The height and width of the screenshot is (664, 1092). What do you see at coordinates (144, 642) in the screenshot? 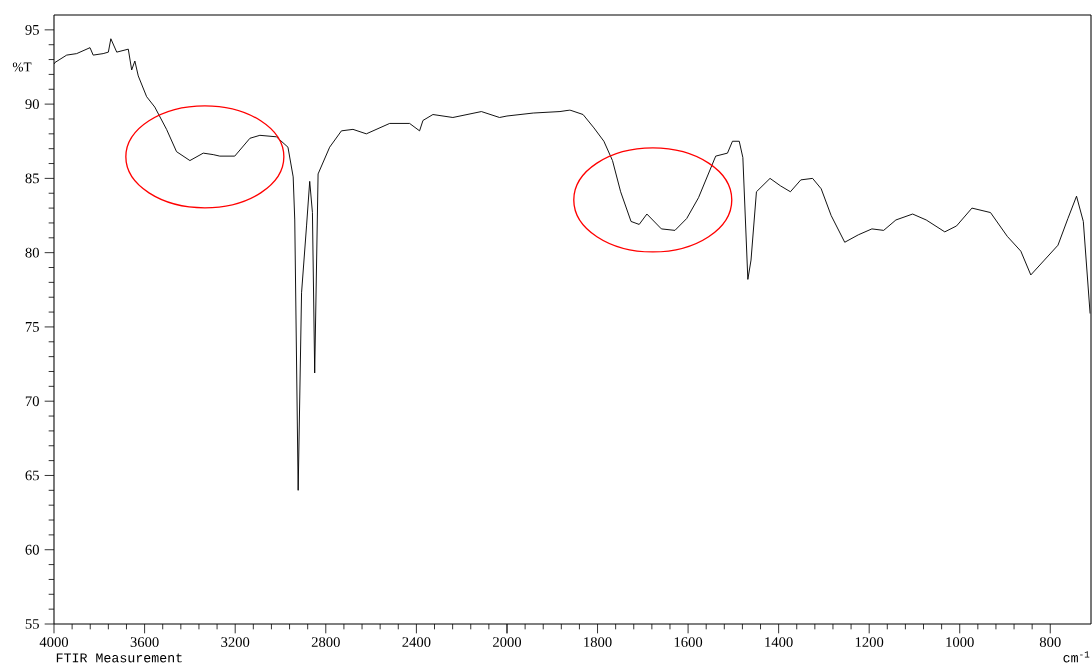
I see `x-tick-label: 3600` at bounding box center [144, 642].